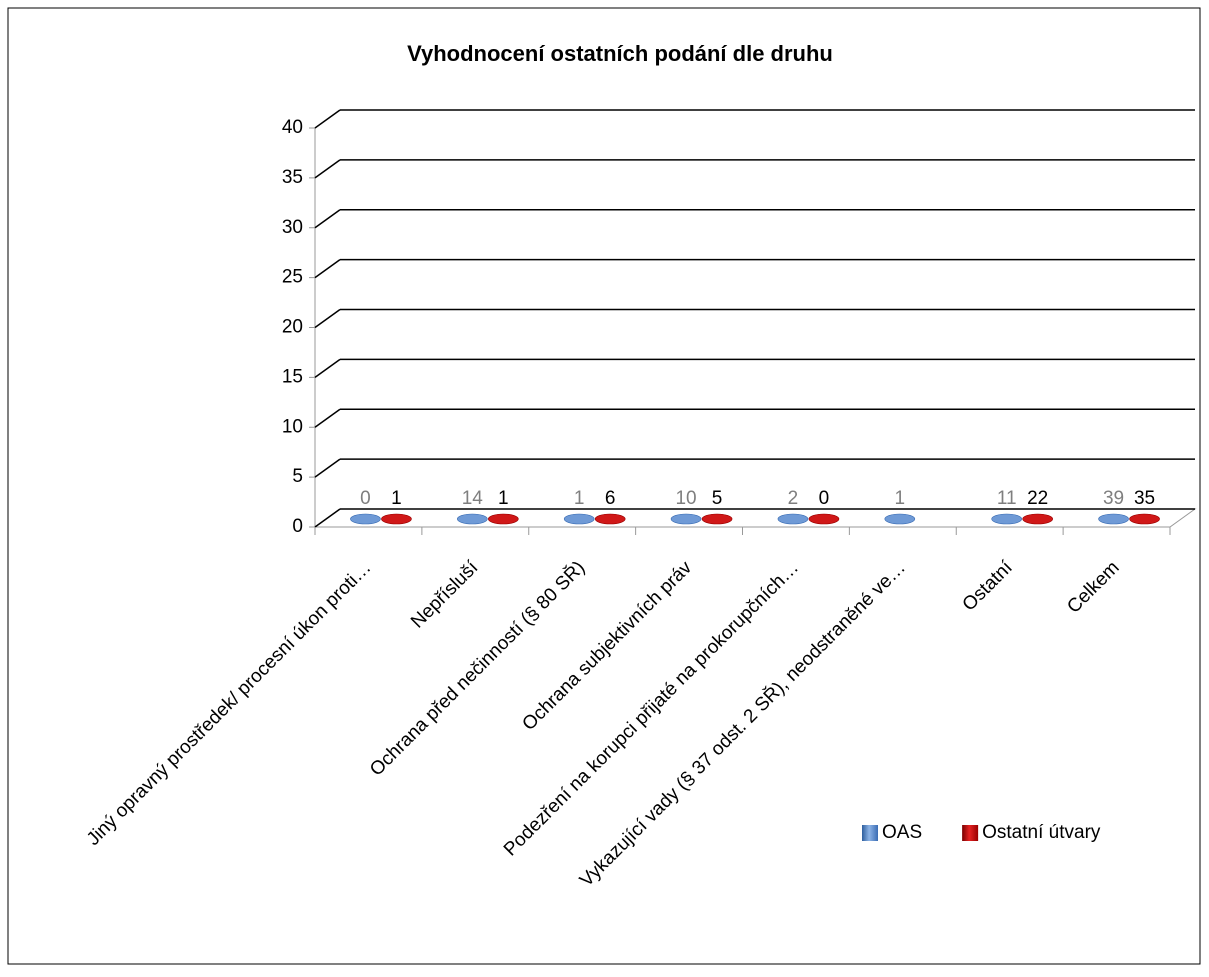 The width and height of the screenshot is (1209, 977). Describe the element at coordinates (902, 832) in the screenshot. I see `legend-label: OAS` at that location.